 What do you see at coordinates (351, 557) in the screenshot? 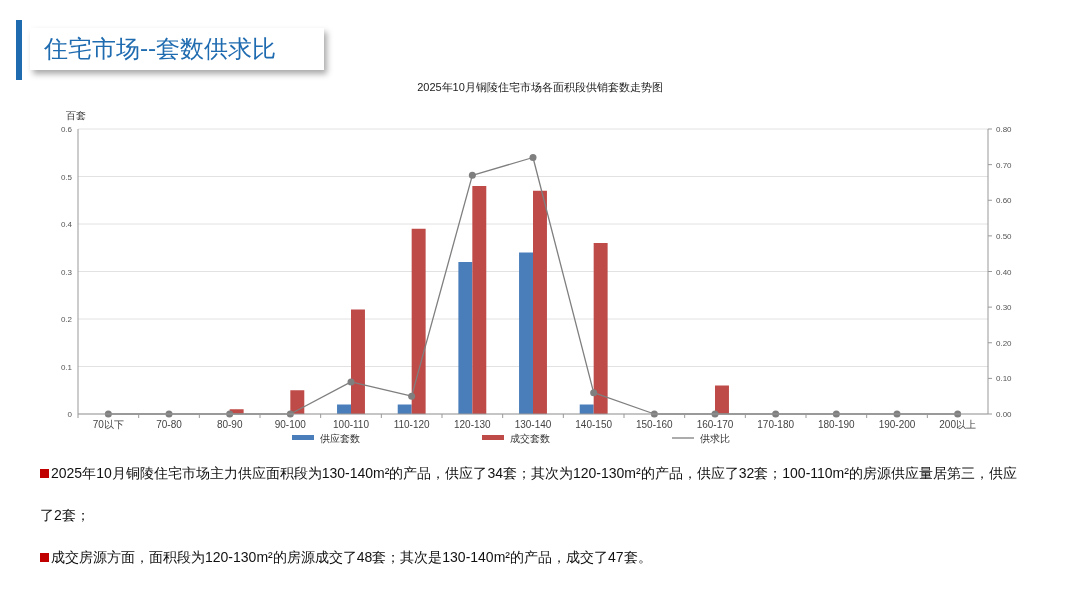
I see `text: 成交房源方面，面积段为120-130m²的房源成交了48套；其次是130-140m²的产品，成交了47套。` at bounding box center [351, 557].